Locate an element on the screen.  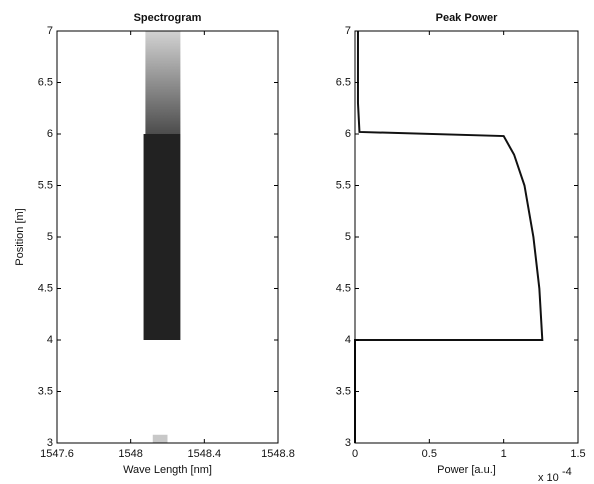
x-tick-label: 1548 is located at coordinates (130, 454).